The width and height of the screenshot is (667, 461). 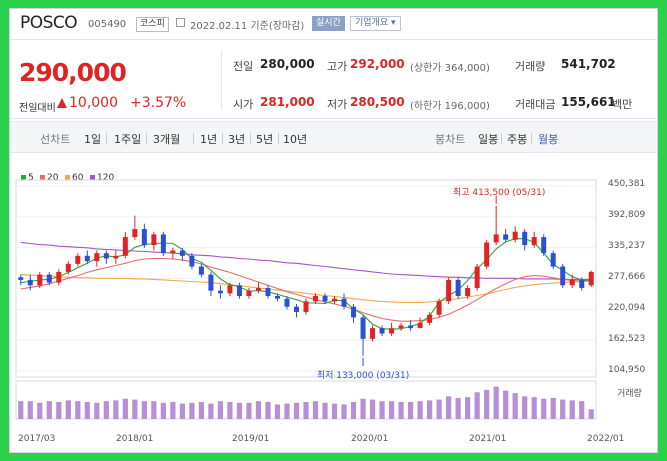 I want to click on high-label: 고가, so click(x=337, y=66).